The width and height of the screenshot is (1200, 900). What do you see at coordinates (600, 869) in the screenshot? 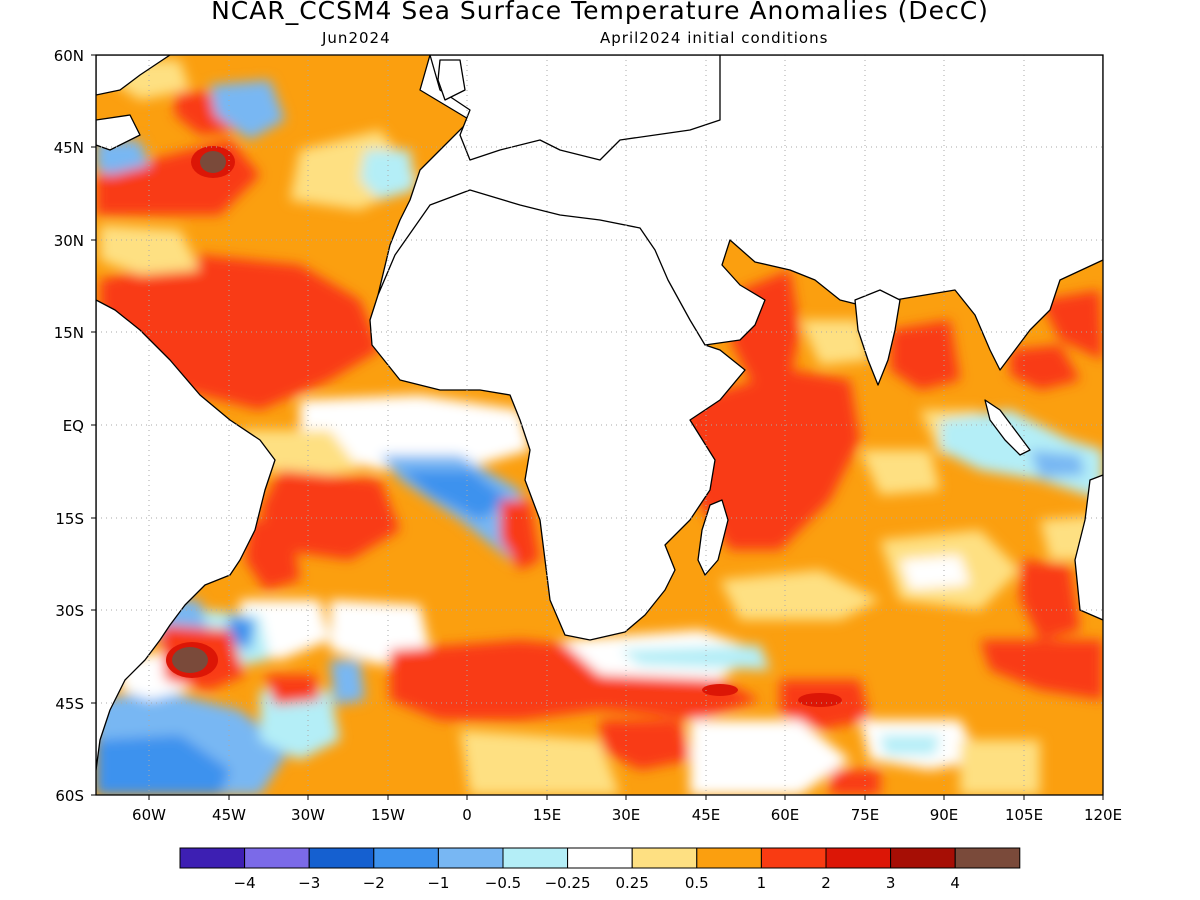
I see `colorbar-legend: −4 −3 −2 −1 −0.5 −0.25 0.25 0.5 1 2 3 4` at bounding box center [600, 869].